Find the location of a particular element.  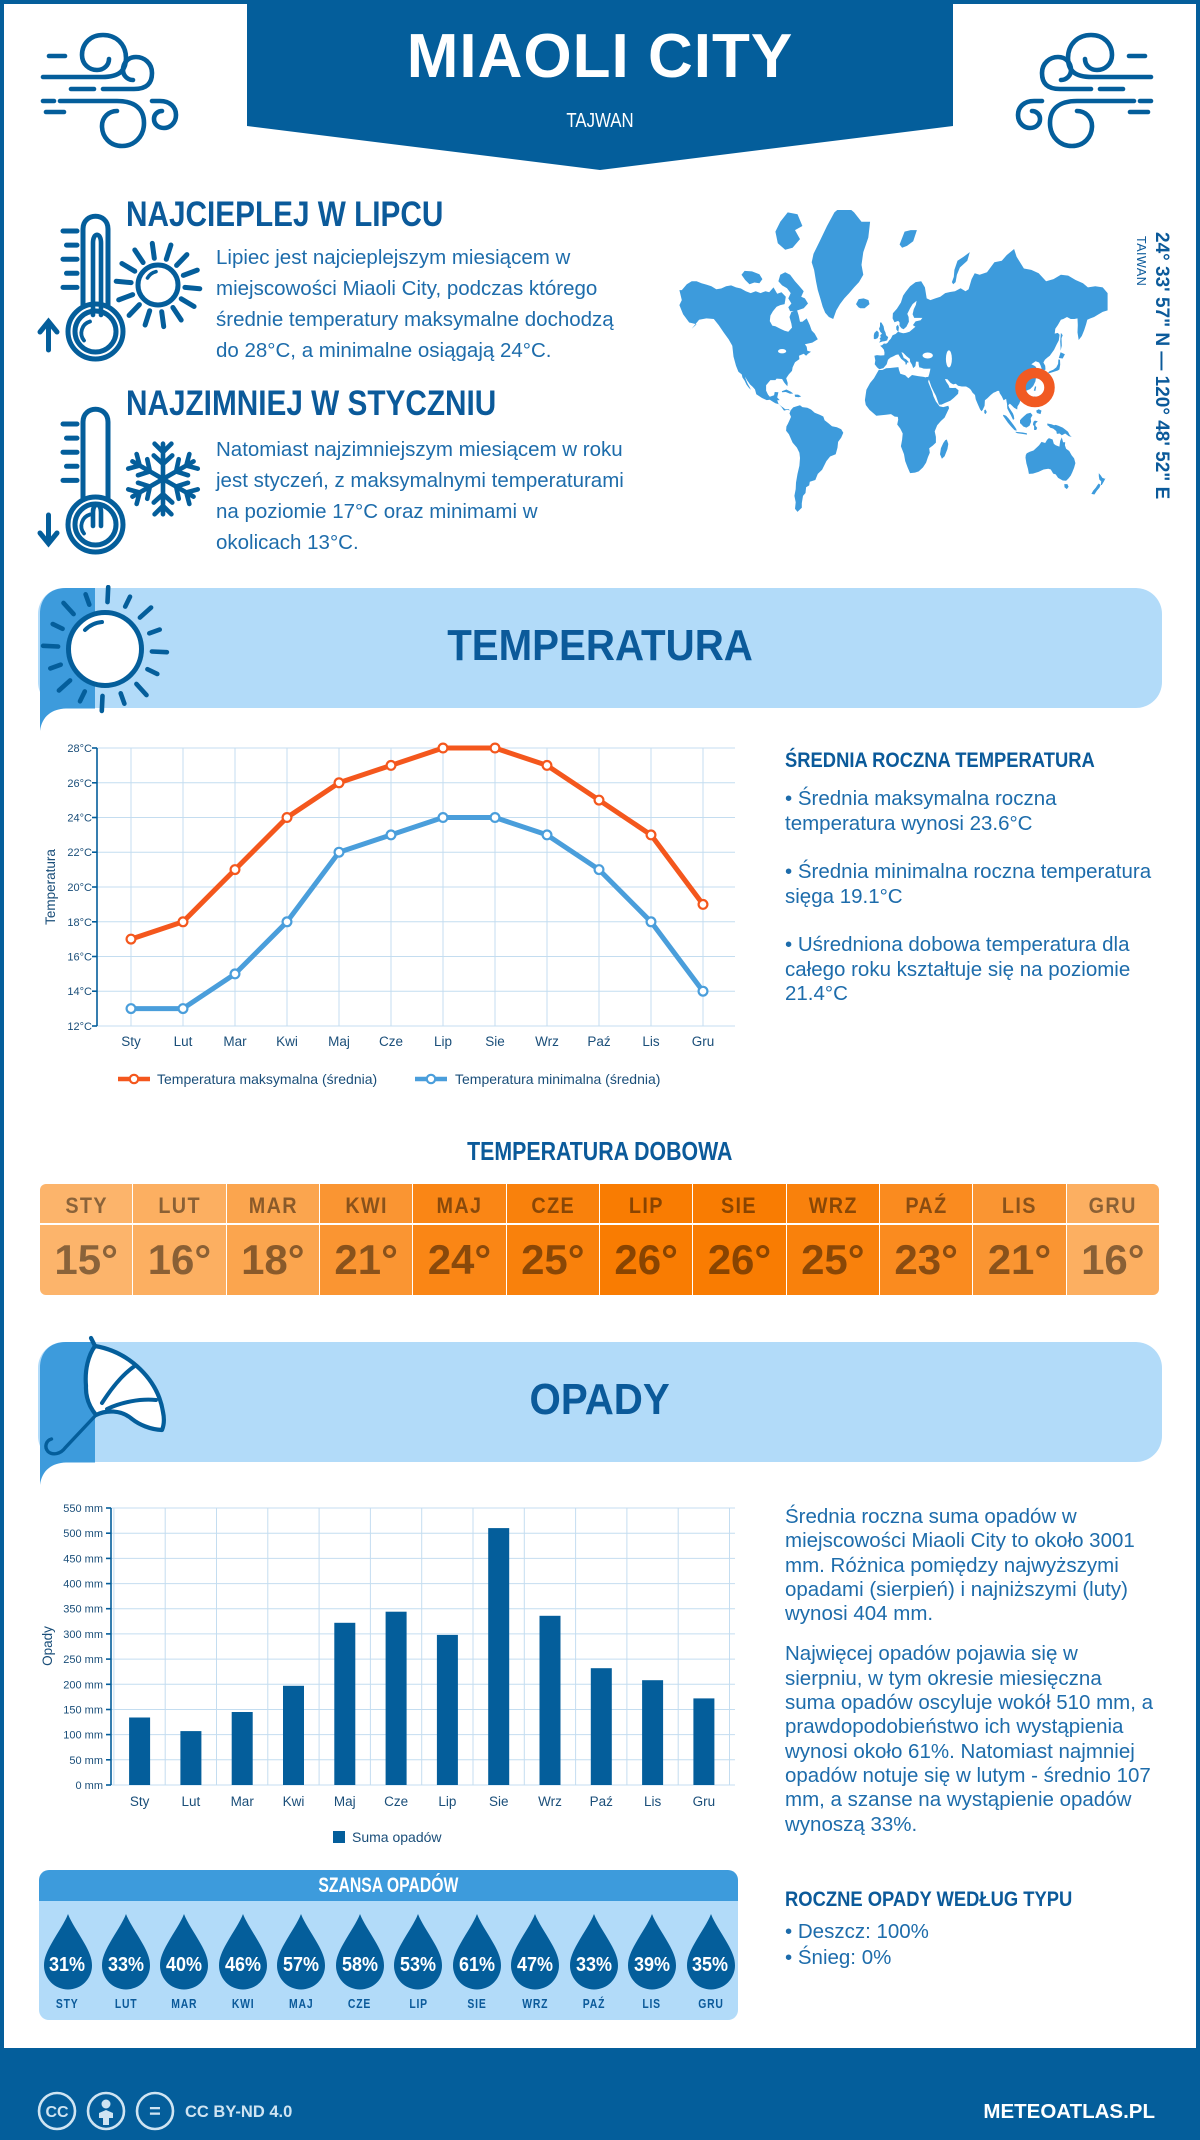

svg-text: CC BY-ND 4.0 is located at coordinates (238, 2112).